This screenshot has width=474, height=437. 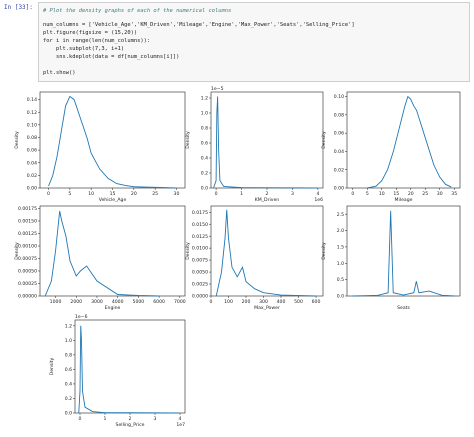 I want to click on y-tick-label: 0.6, so click(x=68, y=370).